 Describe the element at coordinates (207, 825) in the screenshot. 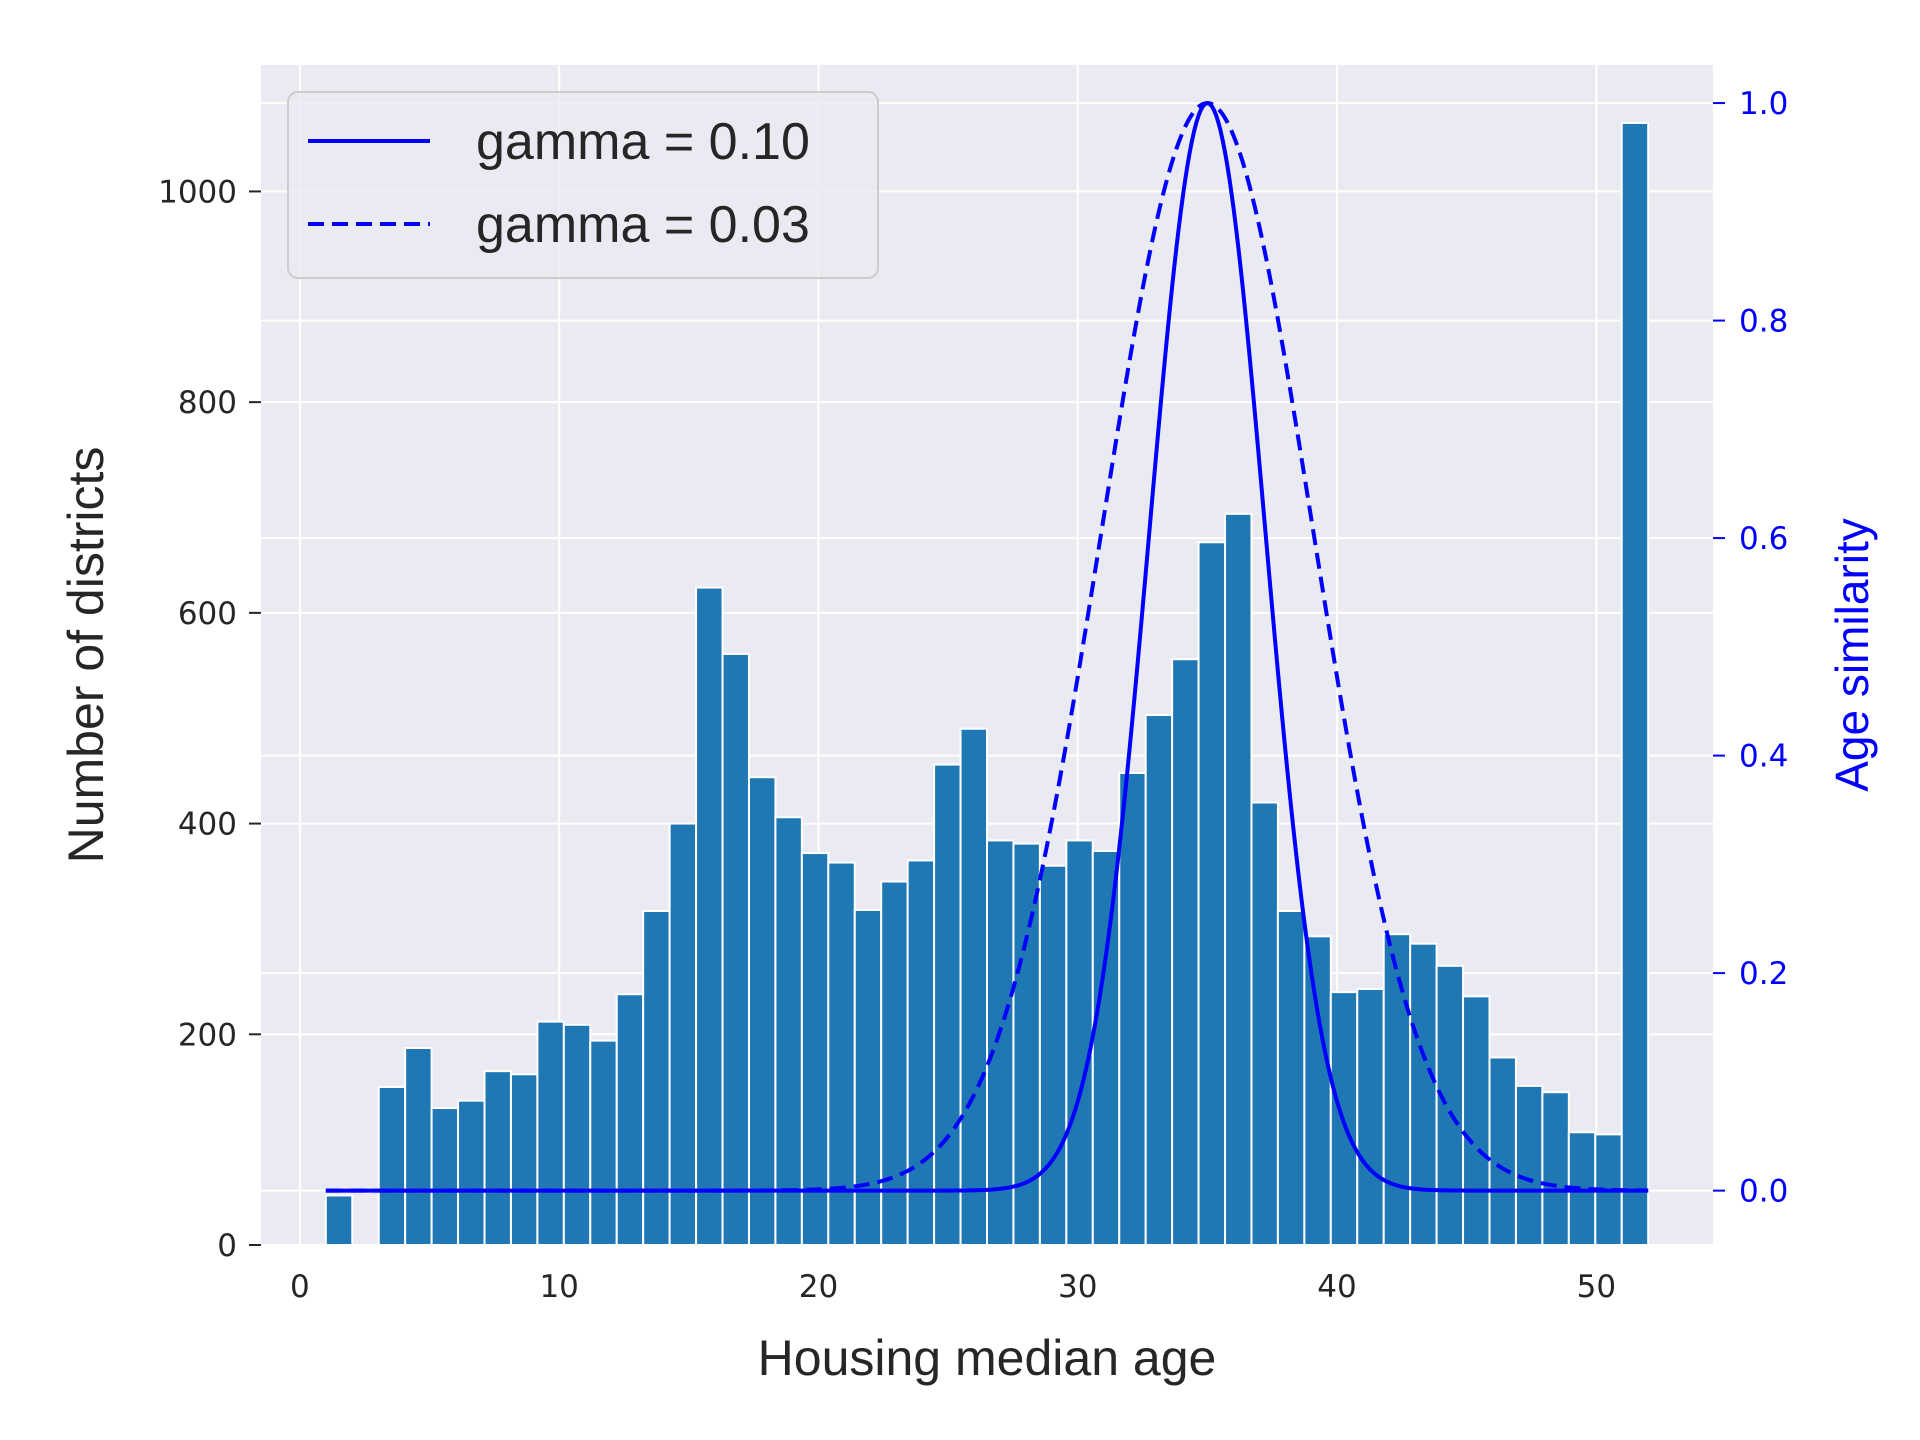

I see `y-tick-label: 400` at that location.